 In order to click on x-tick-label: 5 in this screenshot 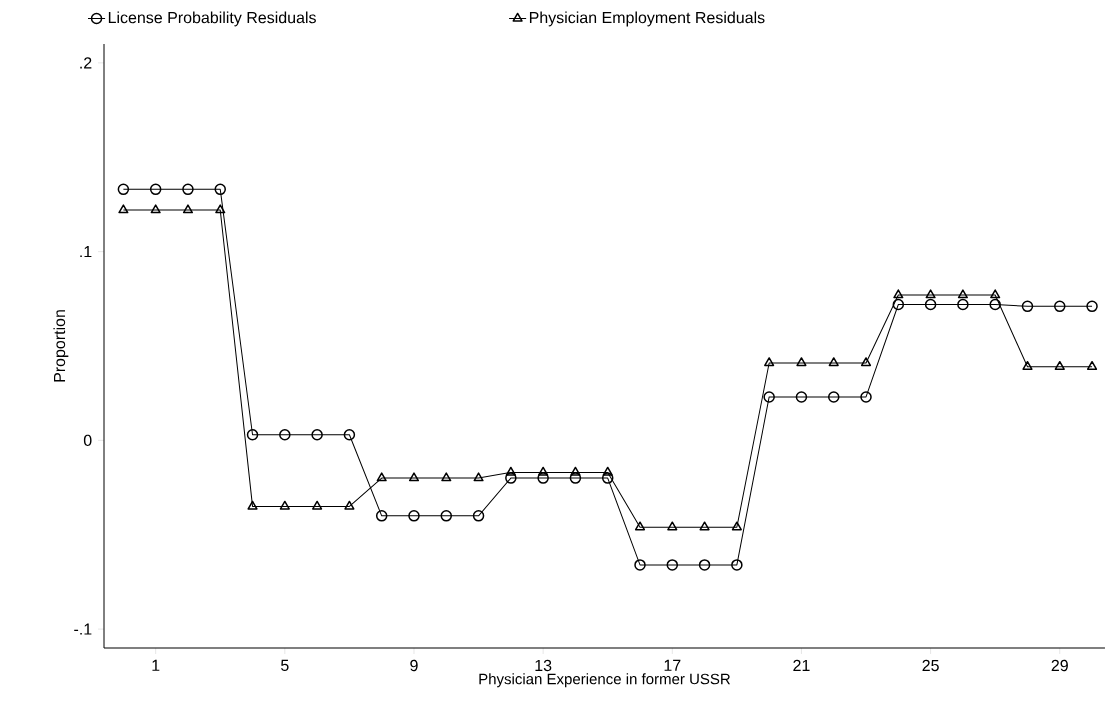, I will do `click(285, 665)`.